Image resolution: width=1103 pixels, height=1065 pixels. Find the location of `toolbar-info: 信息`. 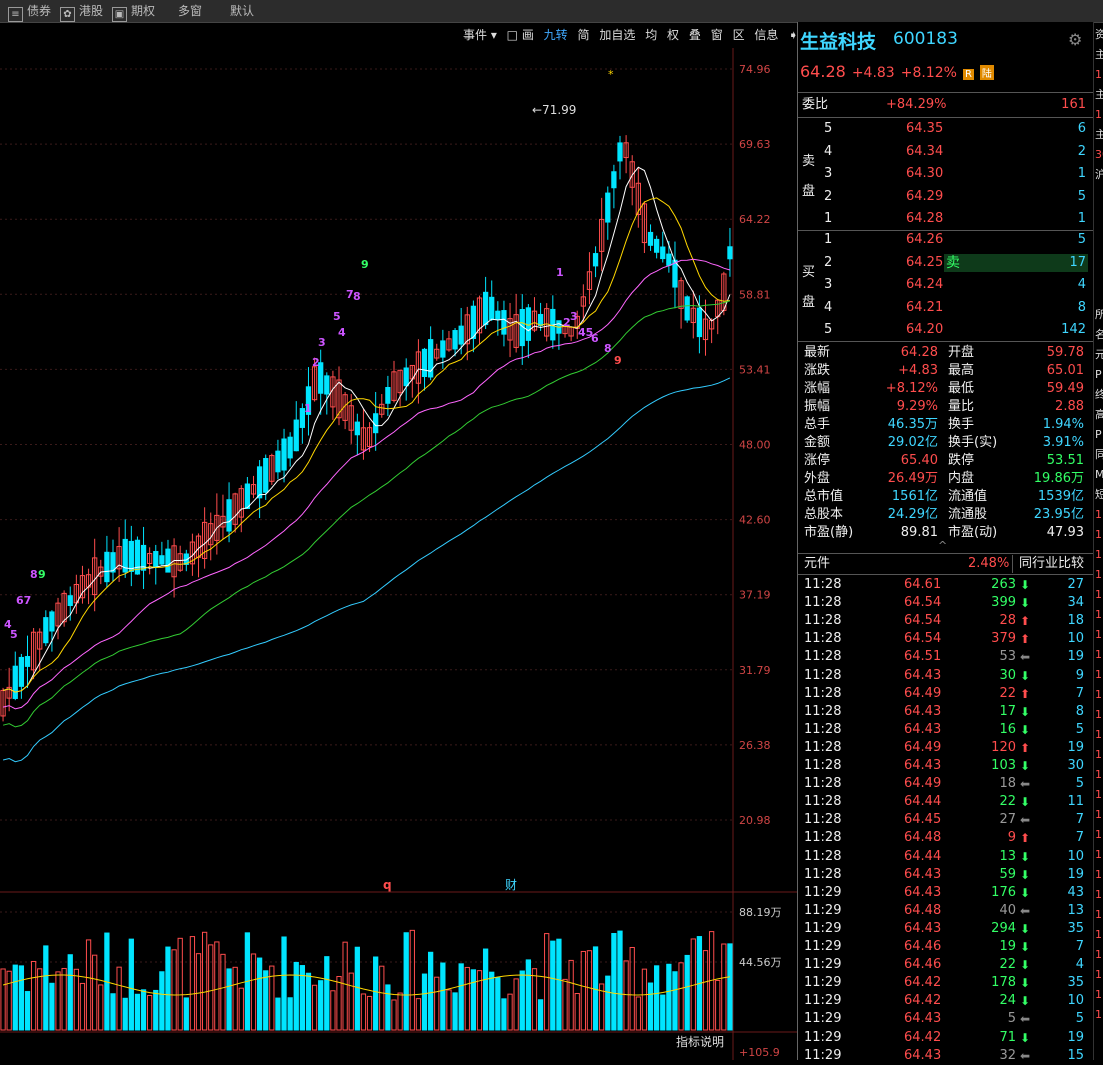

toolbar-info: 信息 is located at coordinates (766, 35).